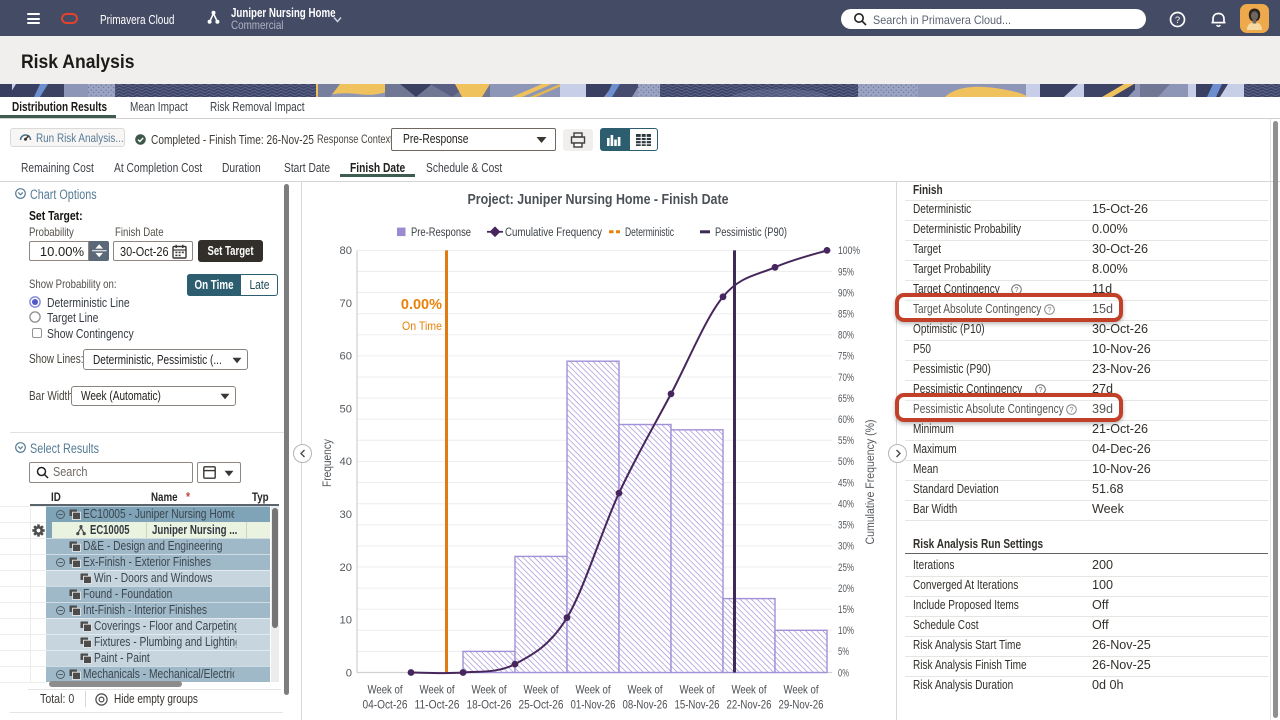  What do you see at coordinates (593, 705) in the screenshot?
I see `svg-text: 01-Nov-26` at bounding box center [593, 705].